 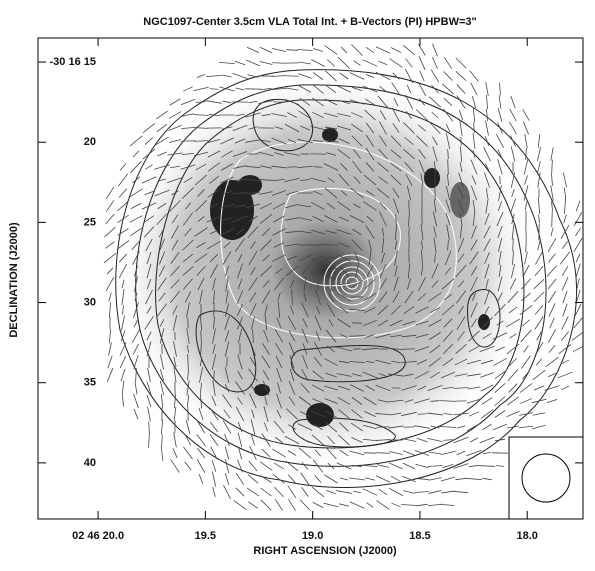 What do you see at coordinates (90, 142) in the screenshot?
I see `y-tick-label: 20` at bounding box center [90, 142].